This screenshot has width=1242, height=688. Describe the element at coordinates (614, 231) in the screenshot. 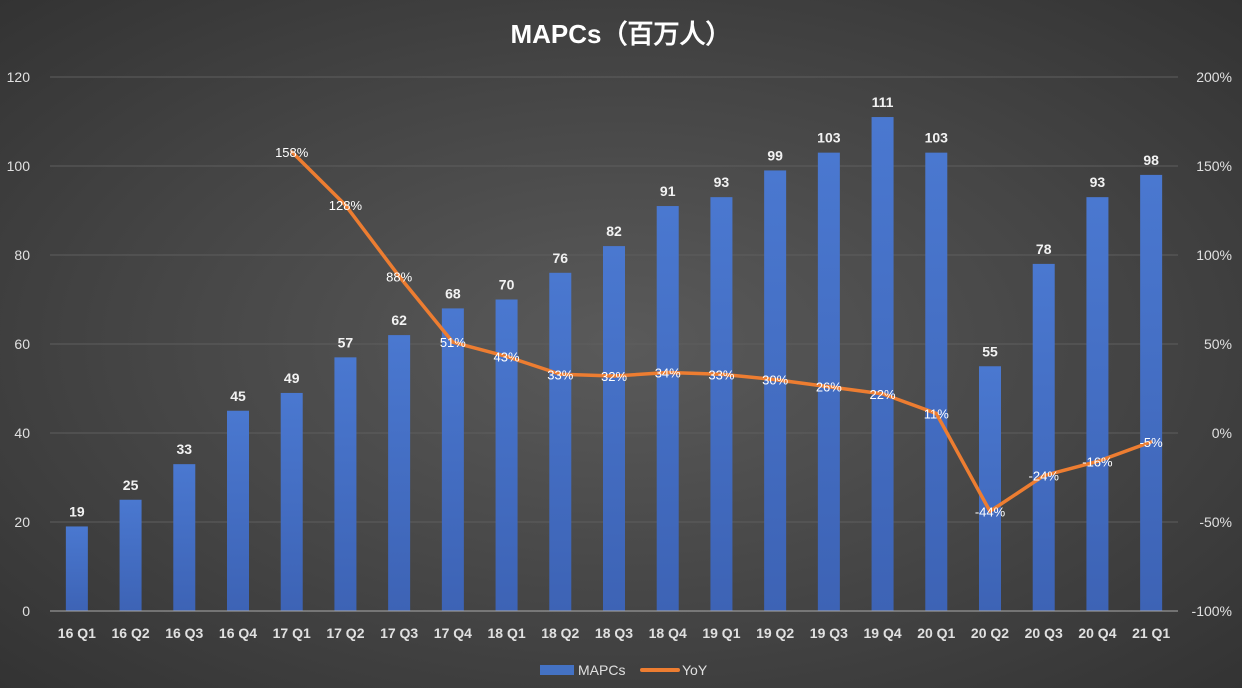

I see `bar-data-label: 82` at that location.